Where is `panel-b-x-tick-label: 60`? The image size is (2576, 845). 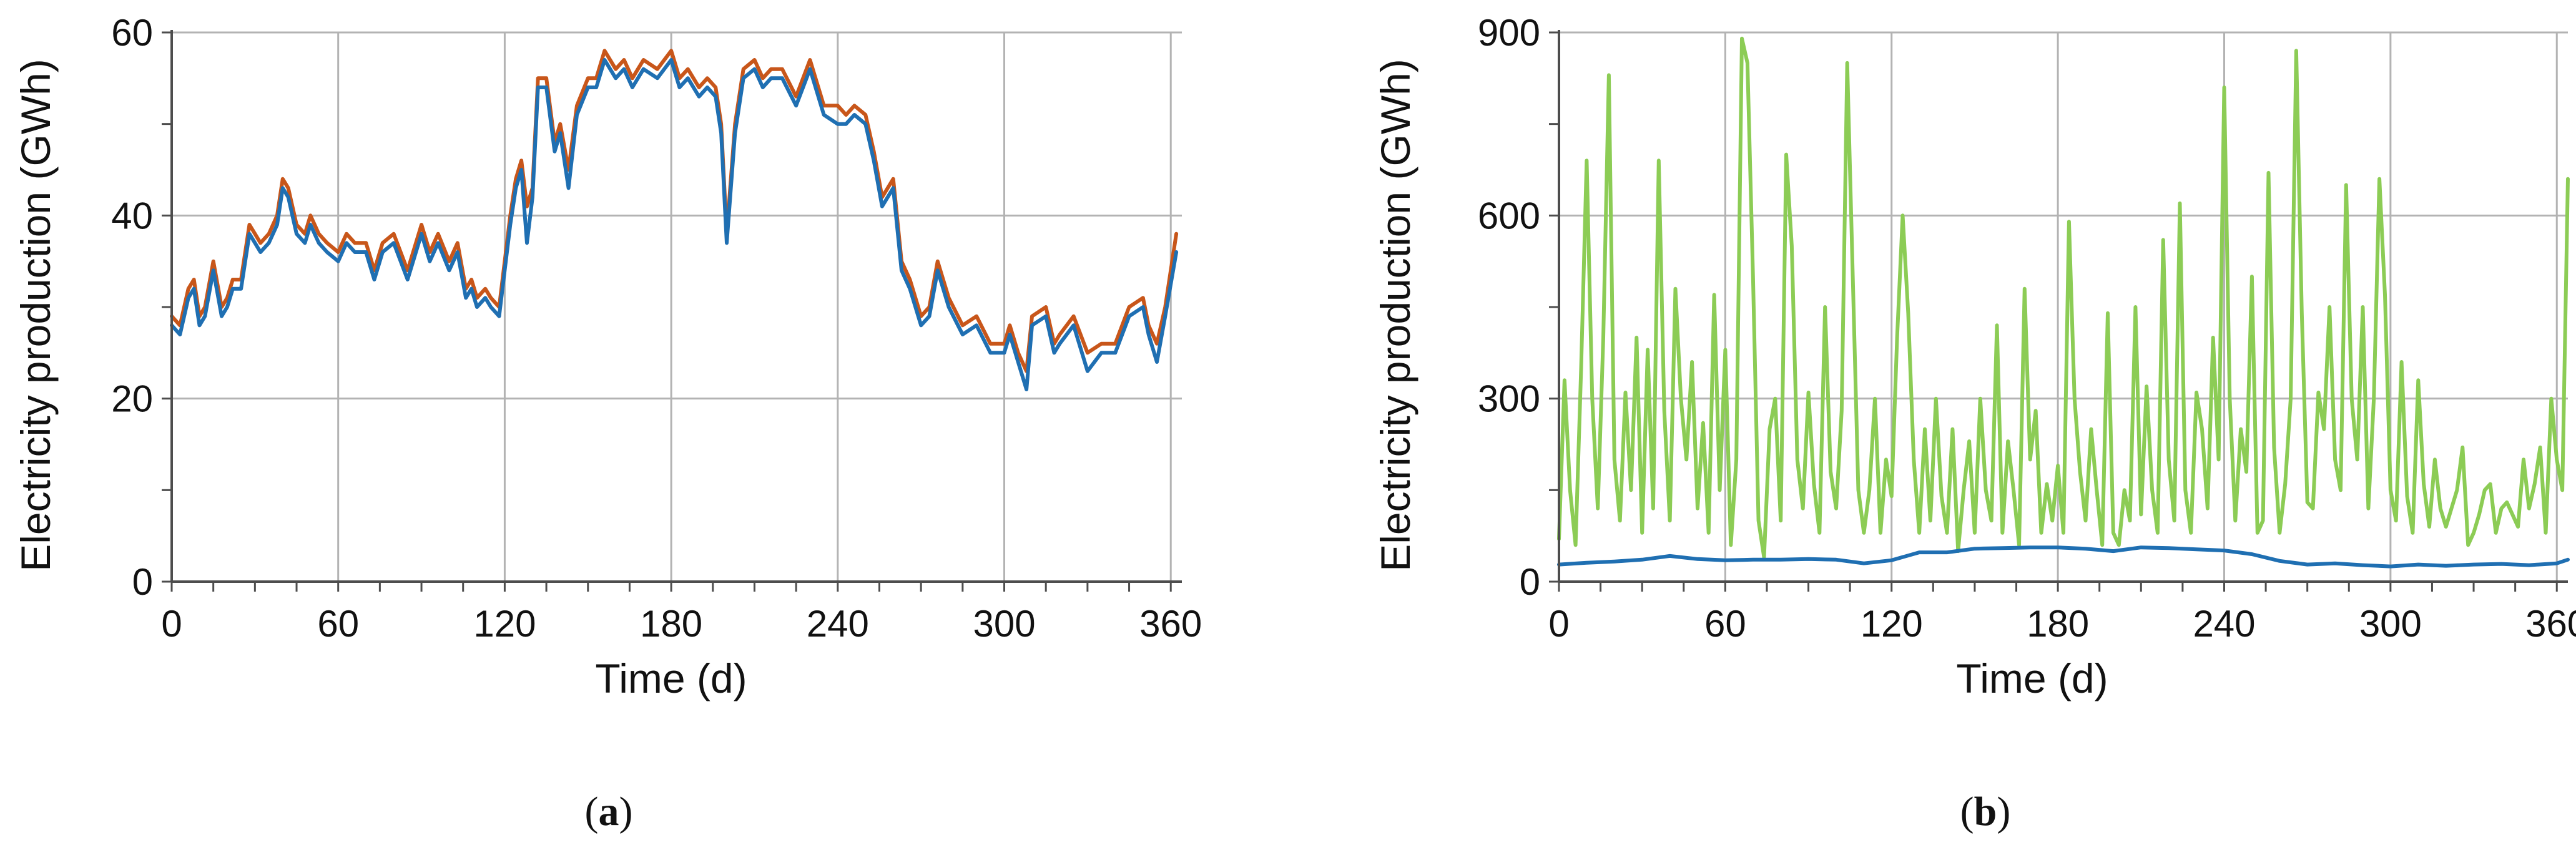 panel-b-x-tick-label: 60 is located at coordinates (1725, 624).